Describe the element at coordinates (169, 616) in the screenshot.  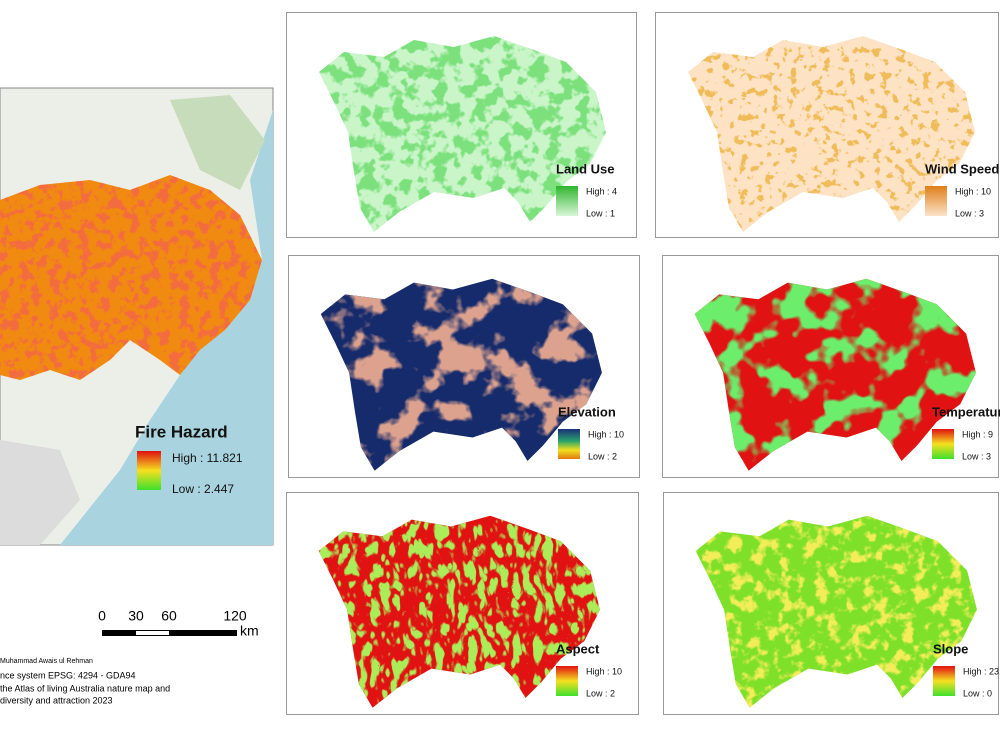
I see `scale-label: 60` at that location.